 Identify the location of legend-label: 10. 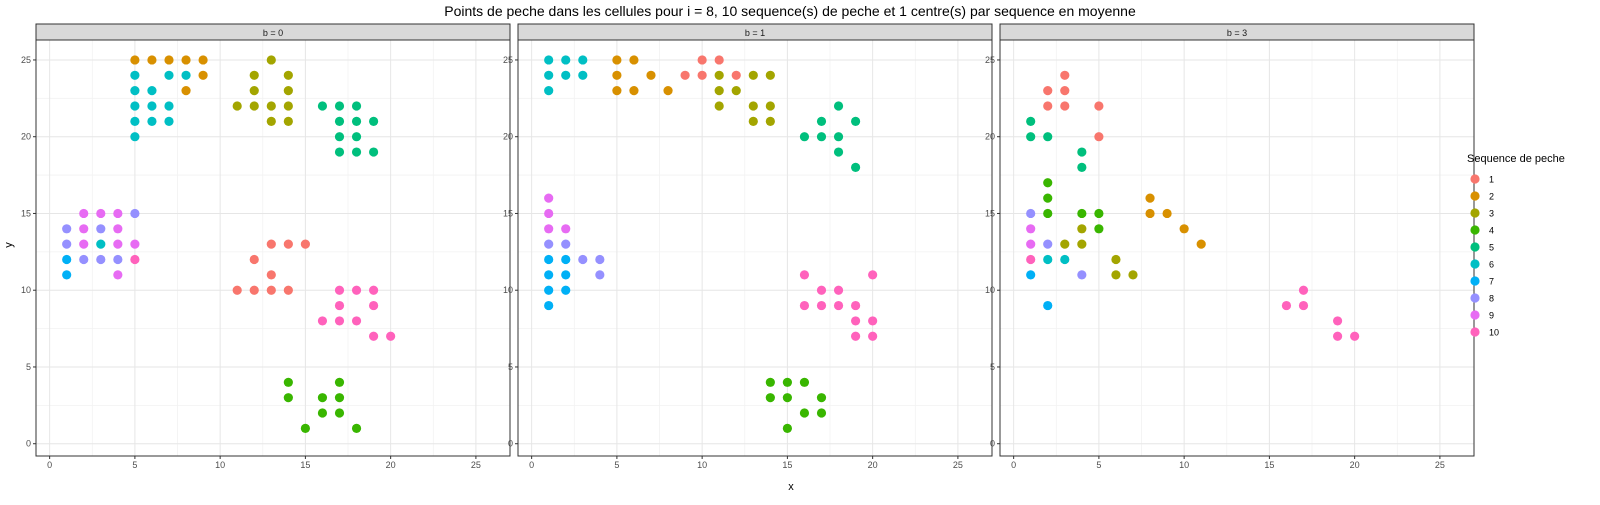
(1494, 333).